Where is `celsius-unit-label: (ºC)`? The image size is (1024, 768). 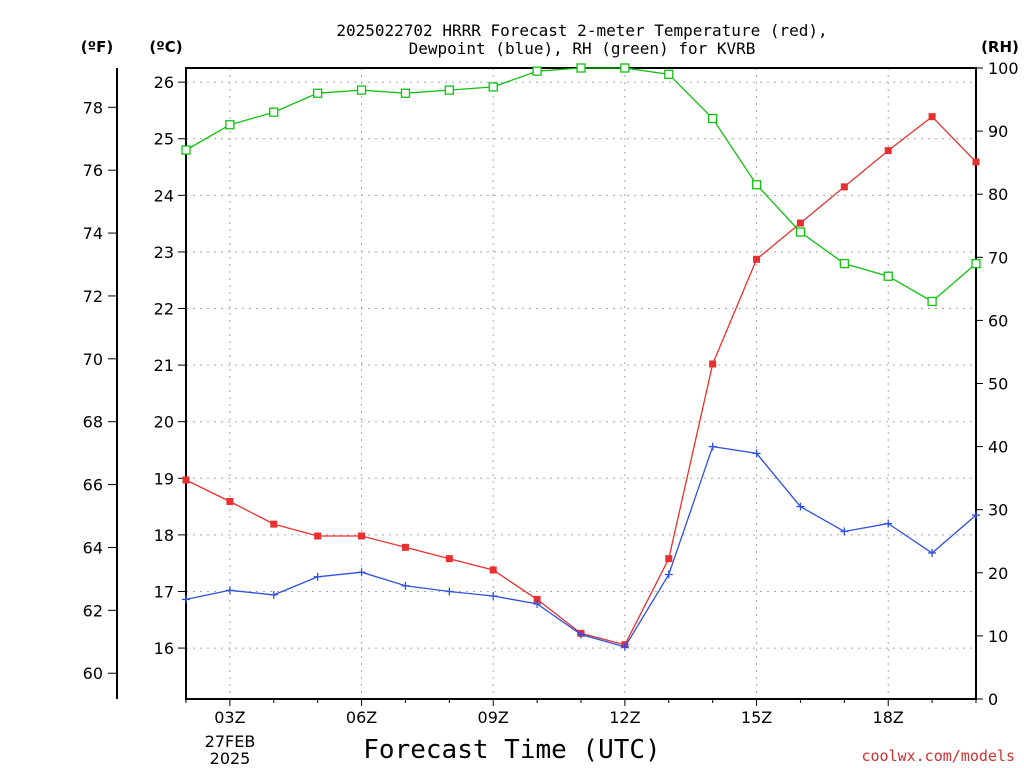 celsius-unit-label: (ºC) is located at coordinates (165, 47).